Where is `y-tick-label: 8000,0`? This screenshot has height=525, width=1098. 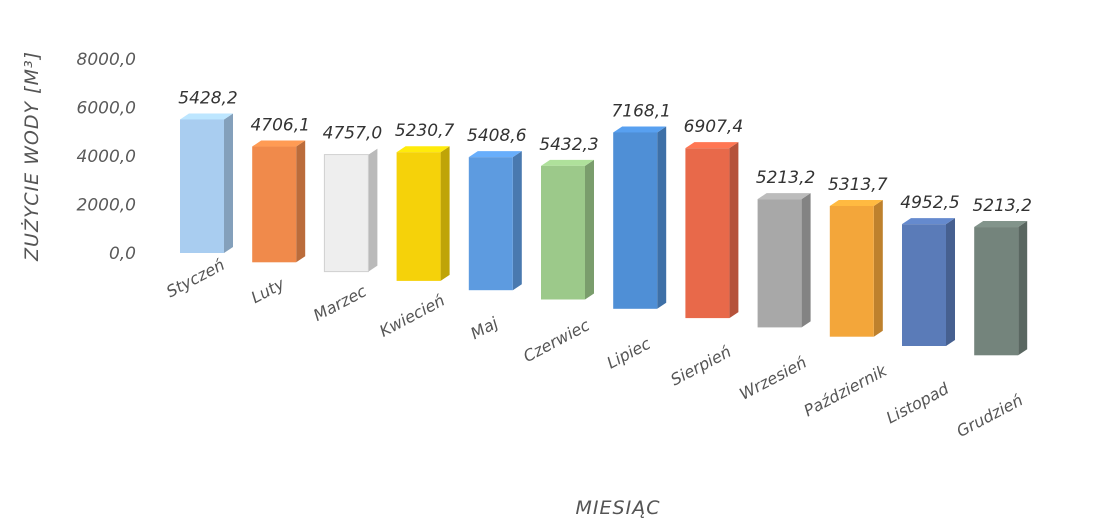 y-tick-label: 8000,0 is located at coordinates (106, 60).